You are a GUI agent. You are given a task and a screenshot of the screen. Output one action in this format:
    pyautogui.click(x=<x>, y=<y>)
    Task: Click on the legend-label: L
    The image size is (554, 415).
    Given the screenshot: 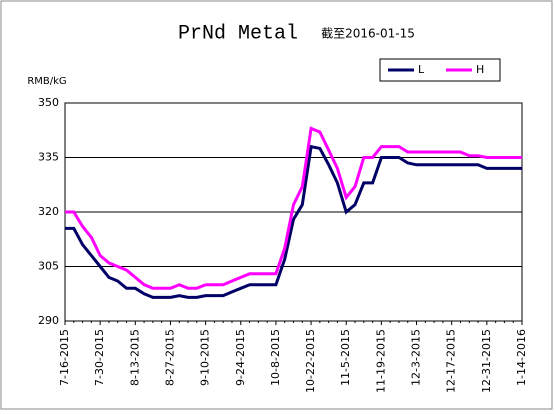 What is the action you would take?
    pyautogui.click(x=421, y=69)
    